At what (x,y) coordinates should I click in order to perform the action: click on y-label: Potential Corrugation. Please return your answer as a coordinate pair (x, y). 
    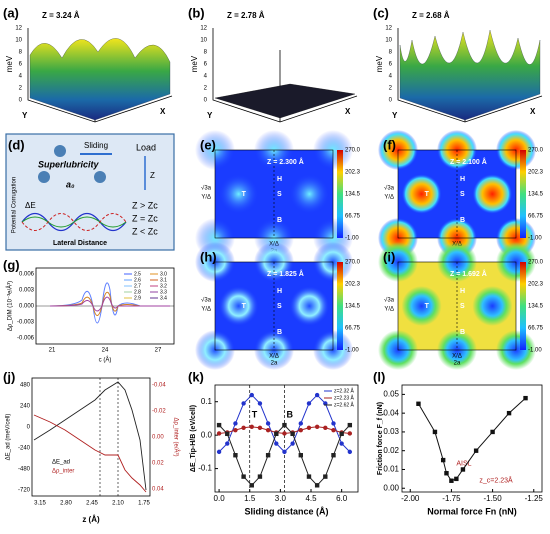
    Looking at the image, I should click on (15, 205).